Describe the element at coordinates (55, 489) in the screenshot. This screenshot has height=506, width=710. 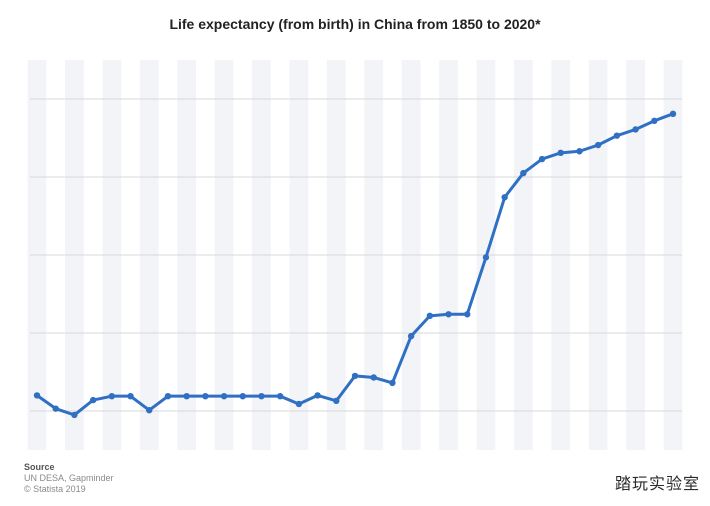
I see `source-line-2: © Statista 2019` at that location.